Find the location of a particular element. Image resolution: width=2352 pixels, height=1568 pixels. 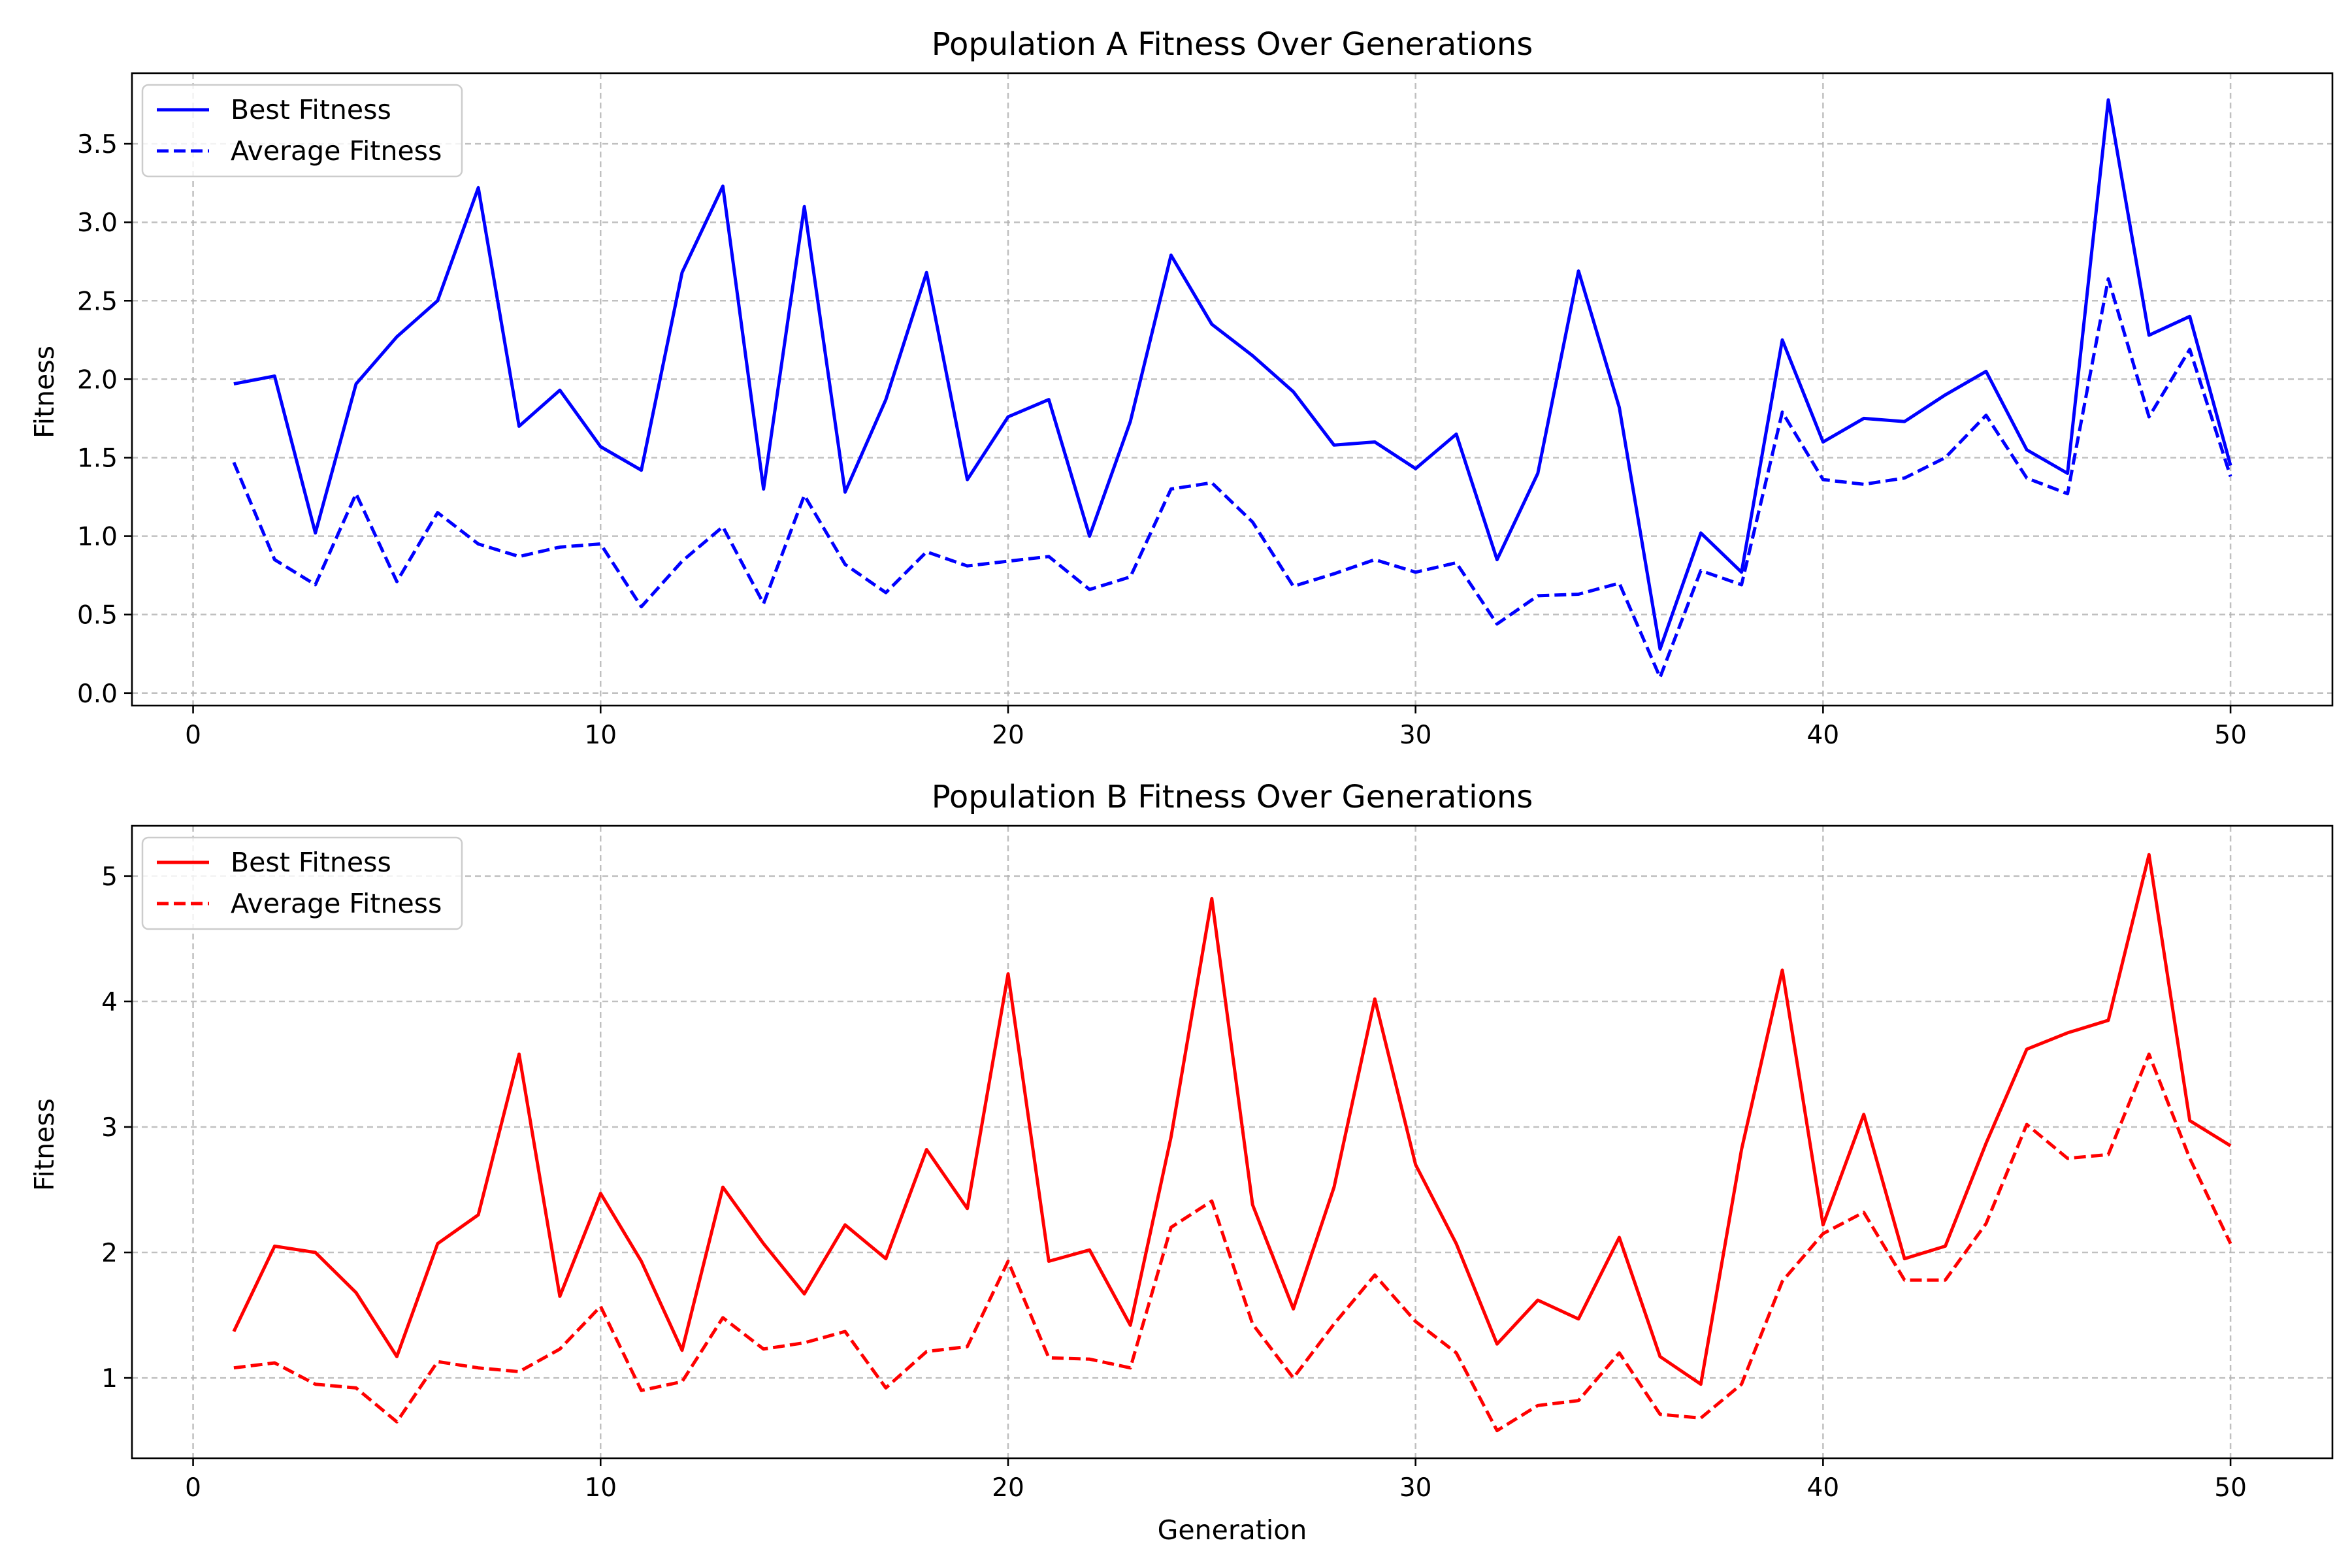

y-ticks: 0.0 0.5 1.0 1.5 2.0 2.5 3.0 3.5 is located at coordinates (104, 419).